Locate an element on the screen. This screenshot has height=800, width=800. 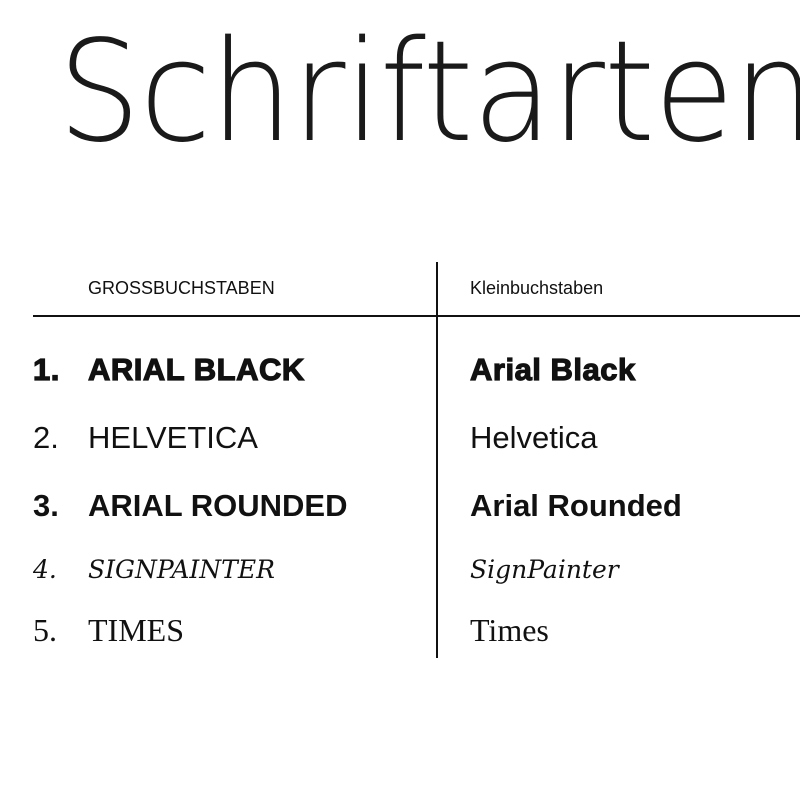
lowercase-sample: Helvetica is located at coordinates (534, 437).